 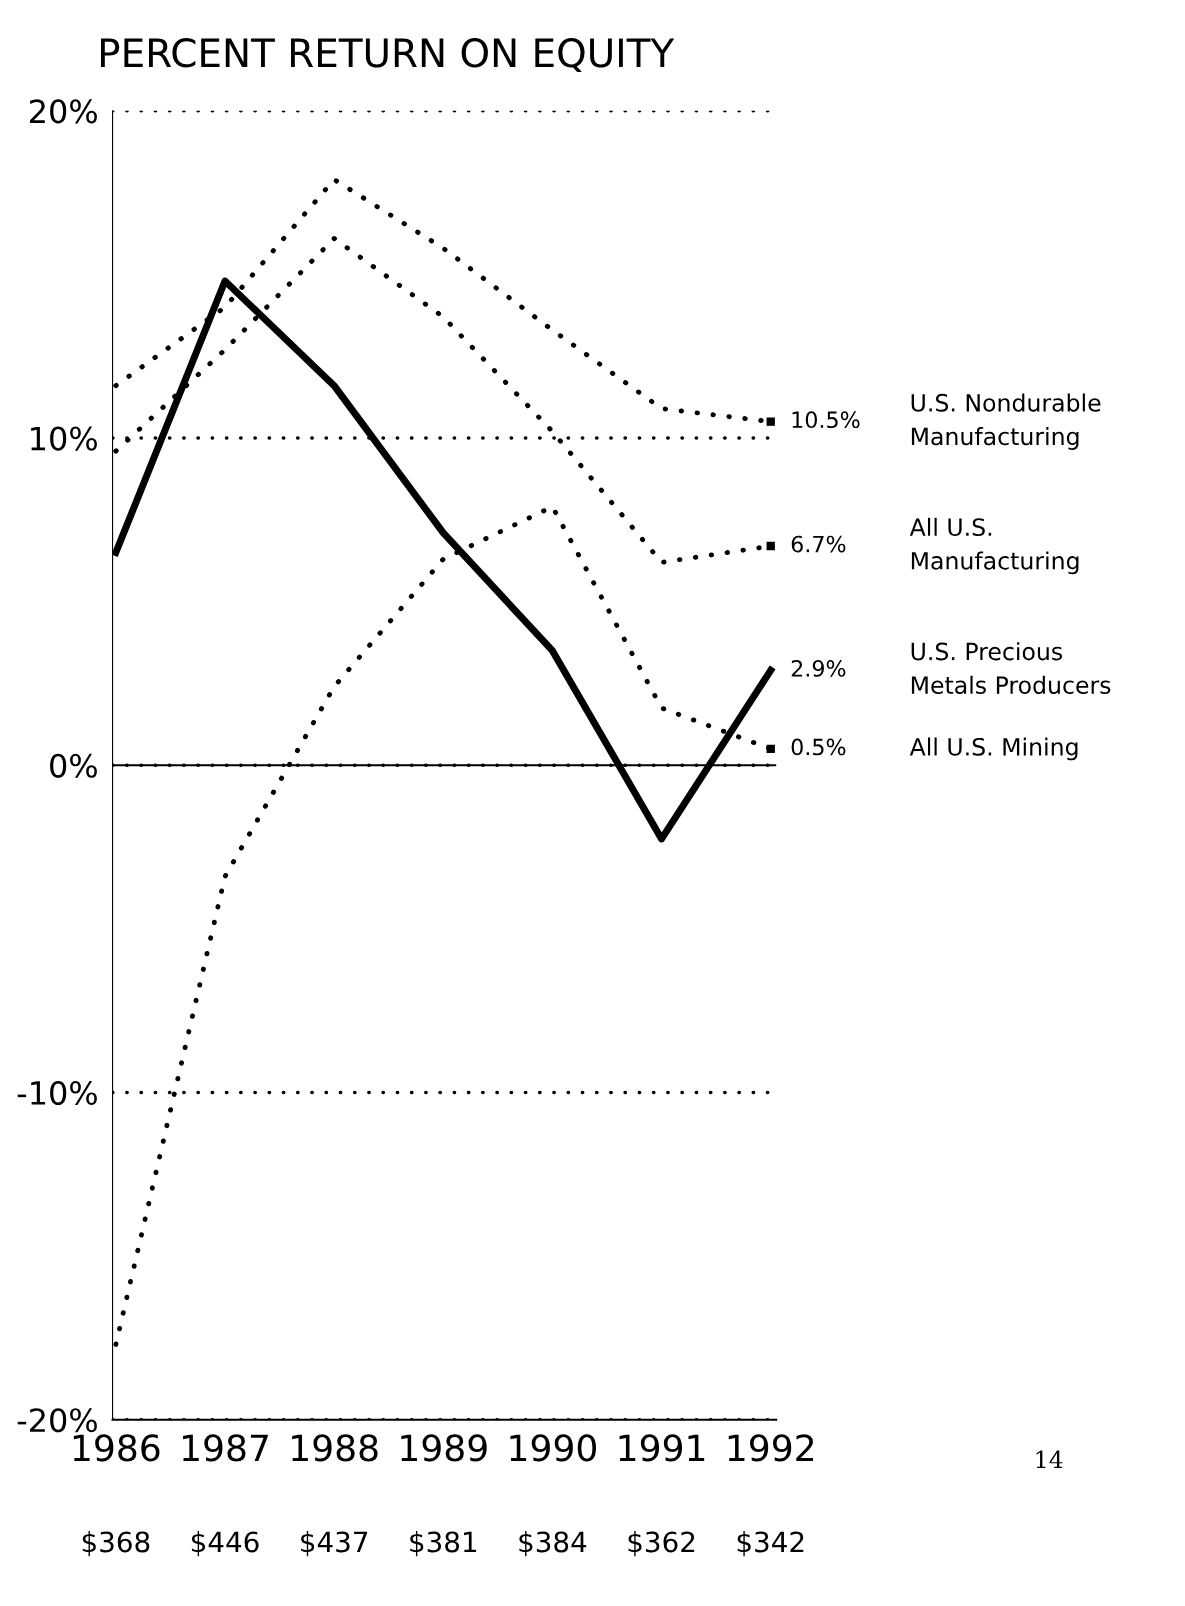 I want to click on y-tick-label: 0%, so click(x=73, y=765).